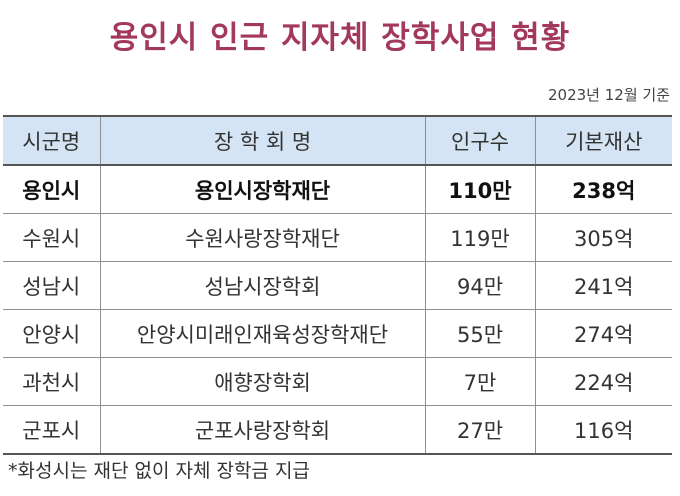  Describe the element at coordinates (51, 285) in the screenshot. I see `cell-city: 성남시` at that location.